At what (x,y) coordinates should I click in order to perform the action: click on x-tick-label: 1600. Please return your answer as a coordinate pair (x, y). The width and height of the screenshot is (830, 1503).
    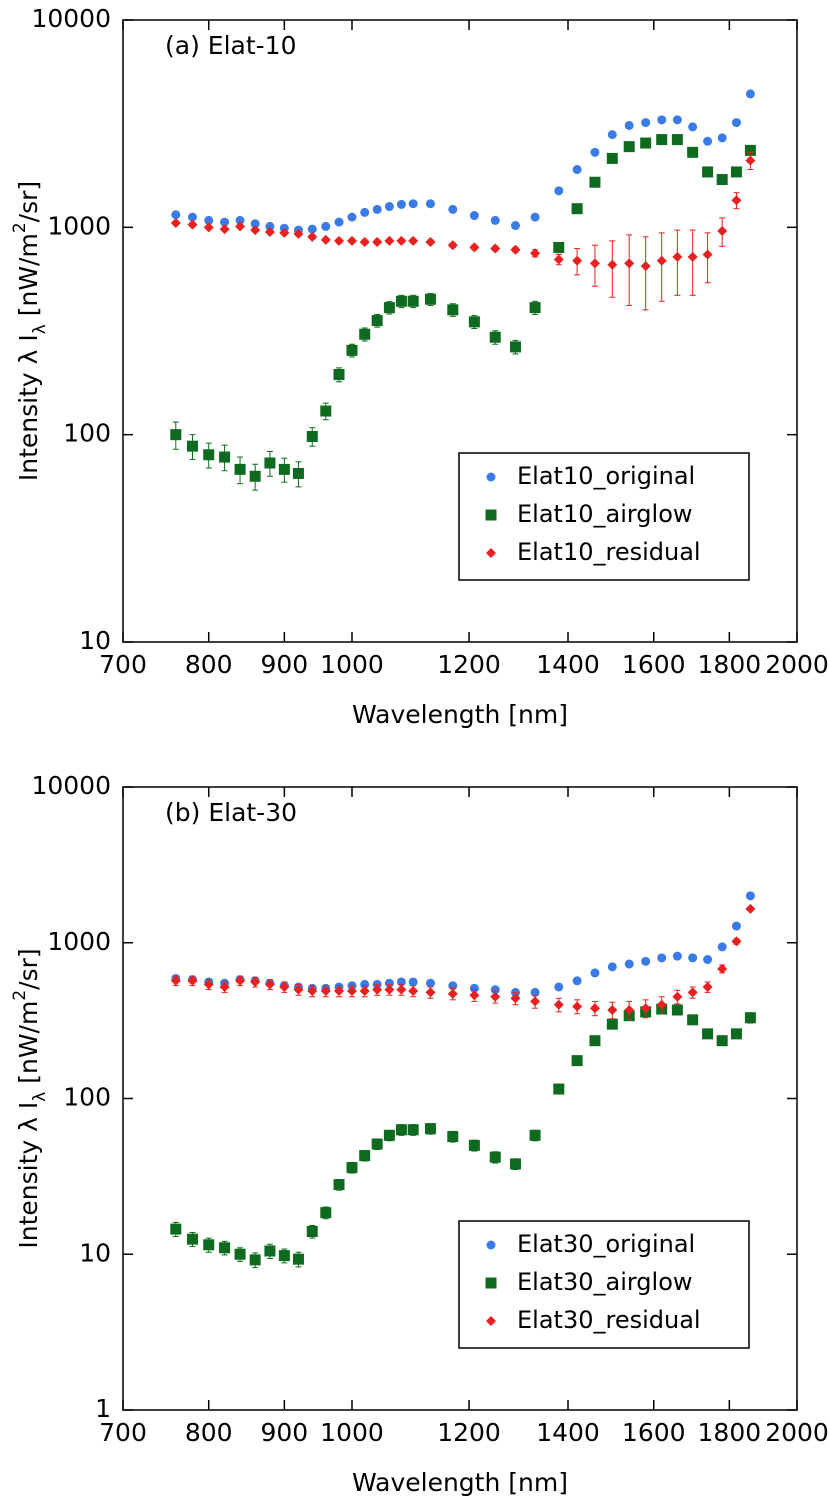
    Looking at the image, I should click on (654, 664).